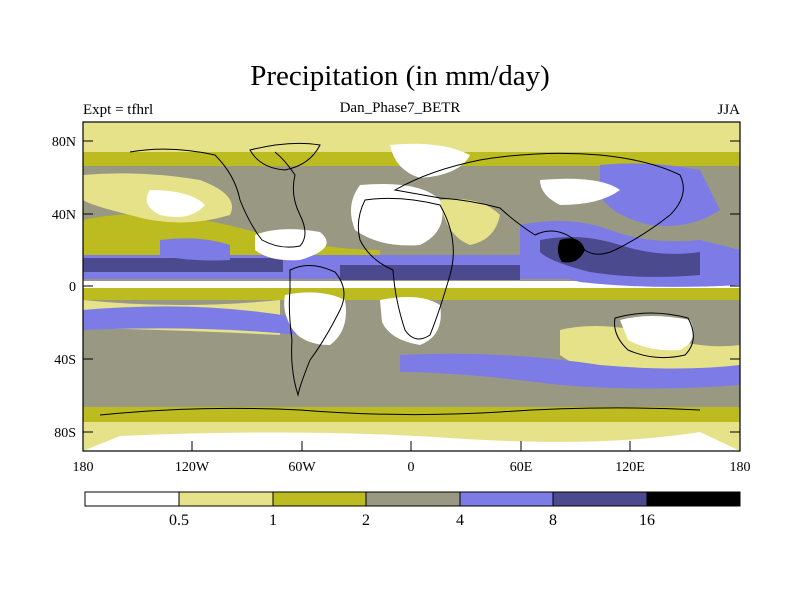  I want to click on south-america-coast, so click(316, 331).